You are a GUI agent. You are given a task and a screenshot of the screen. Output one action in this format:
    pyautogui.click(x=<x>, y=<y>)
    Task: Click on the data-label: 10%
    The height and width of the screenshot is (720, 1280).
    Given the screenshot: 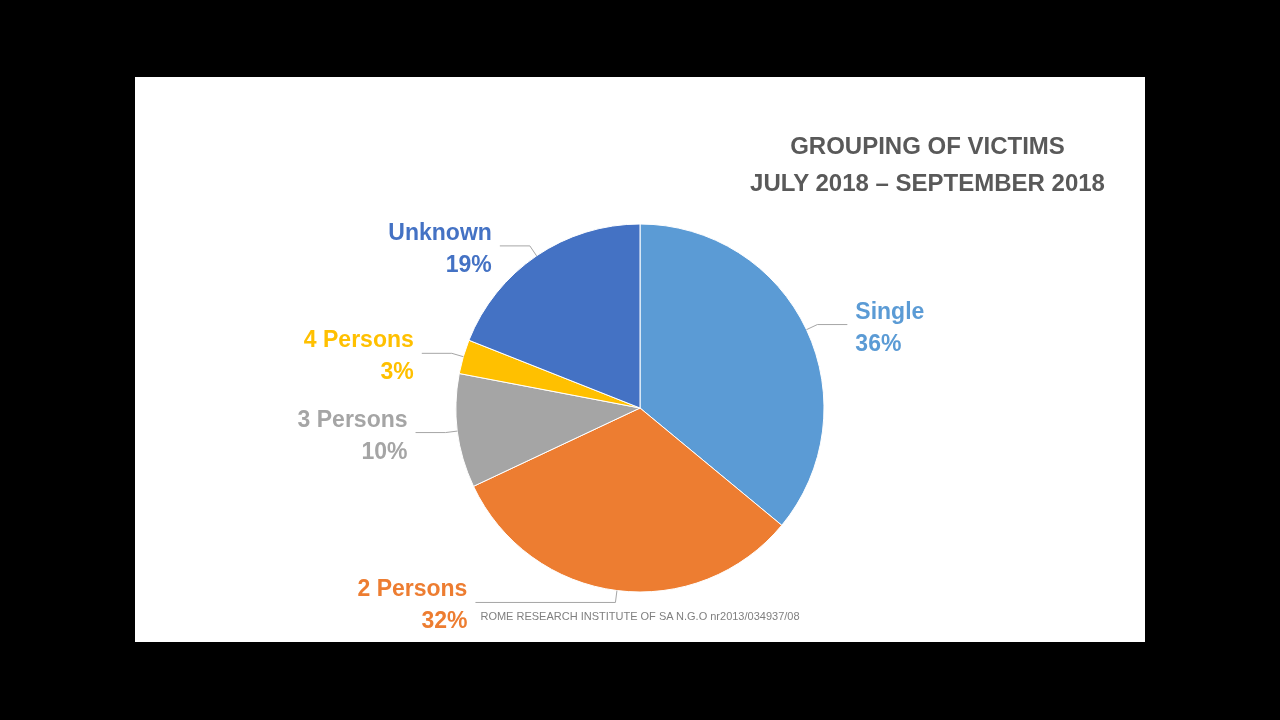 What is the action you would take?
    pyautogui.click(x=384, y=450)
    